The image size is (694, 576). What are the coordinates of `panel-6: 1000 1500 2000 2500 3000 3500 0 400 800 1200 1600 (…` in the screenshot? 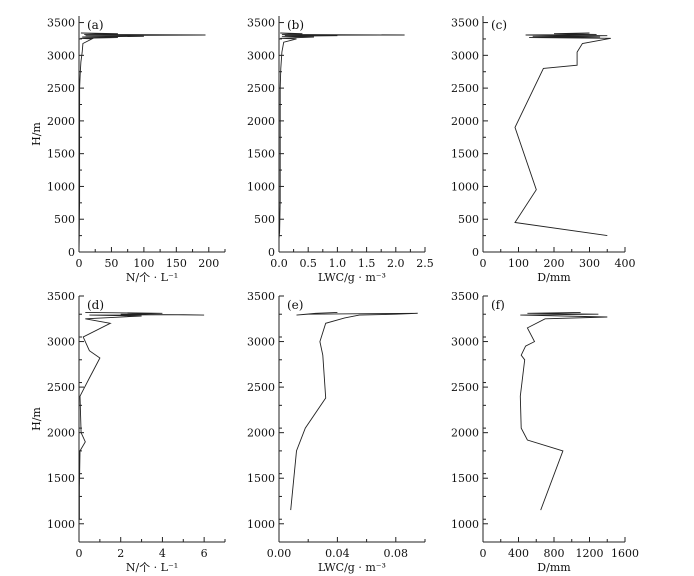 It's located at (545, 432).